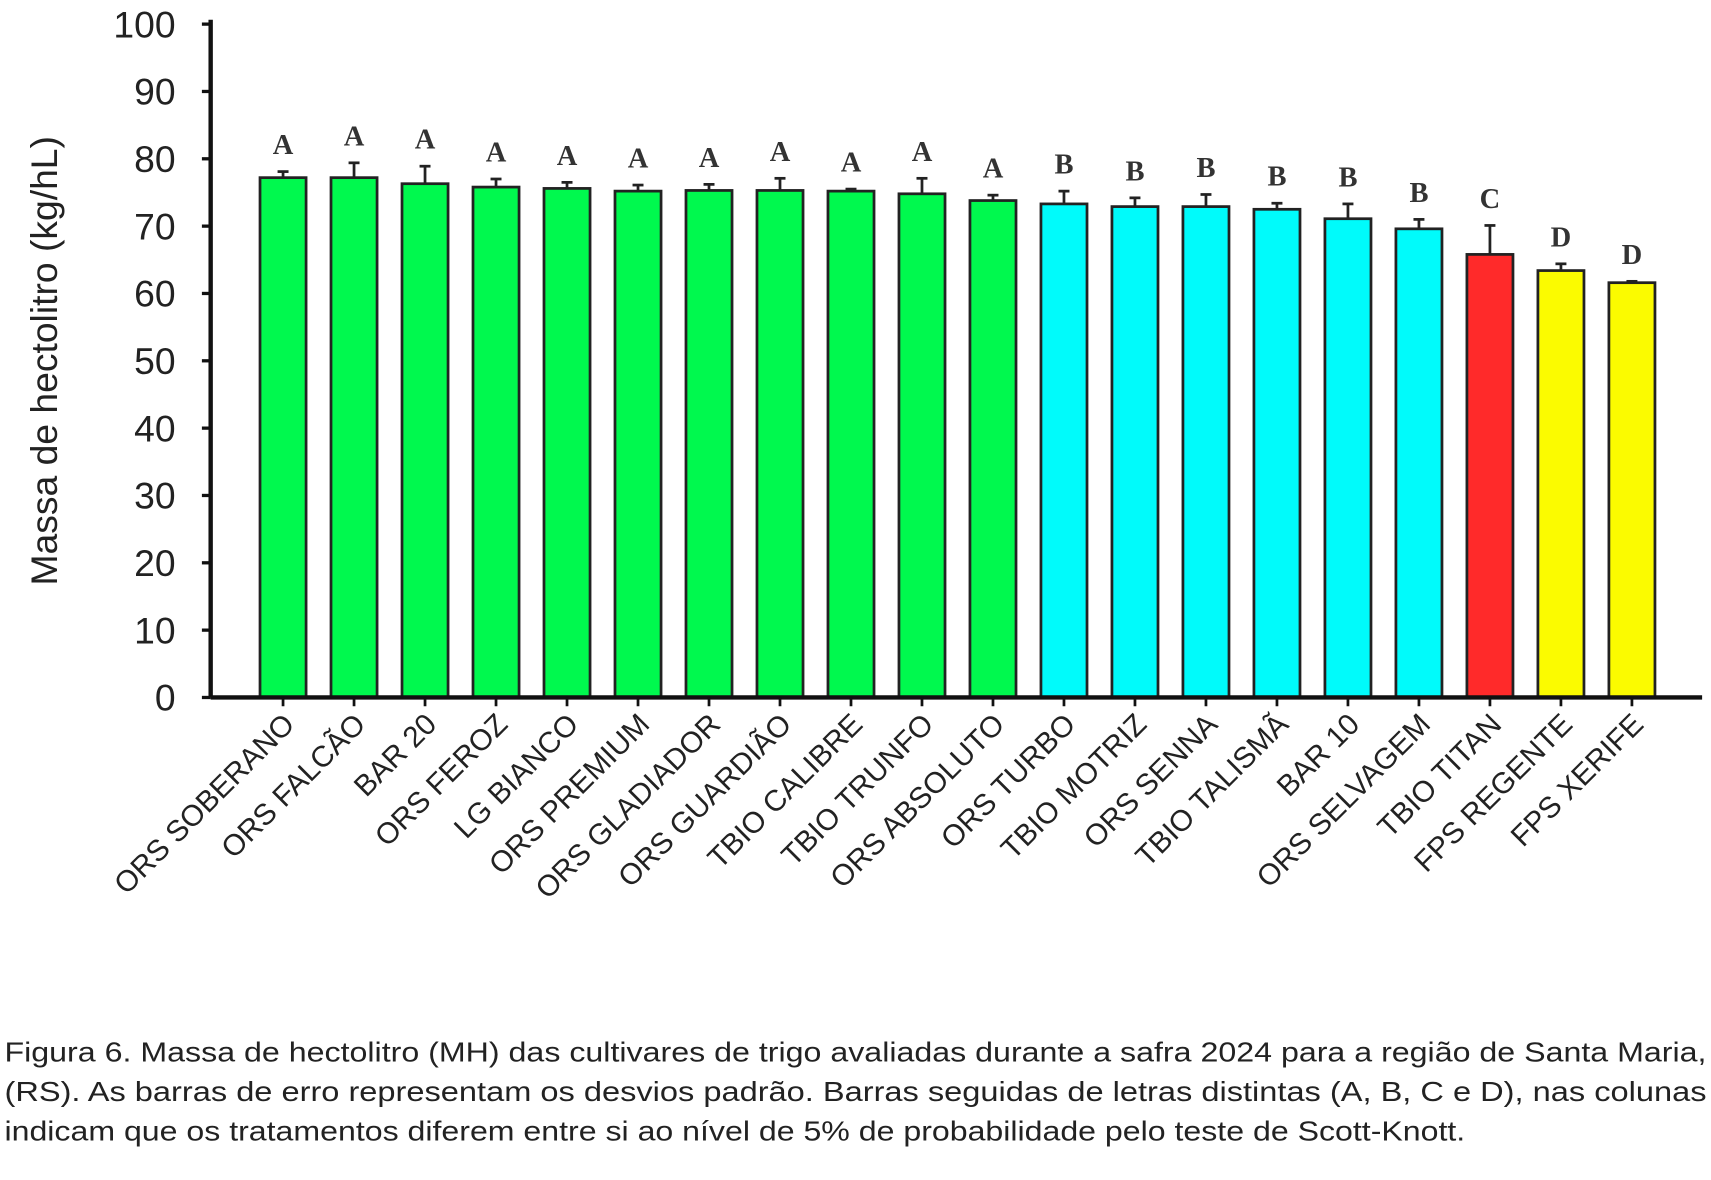 The height and width of the screenshot is (1180, 1711). I want to click on y-tick-label: 60, so click(154, 294).